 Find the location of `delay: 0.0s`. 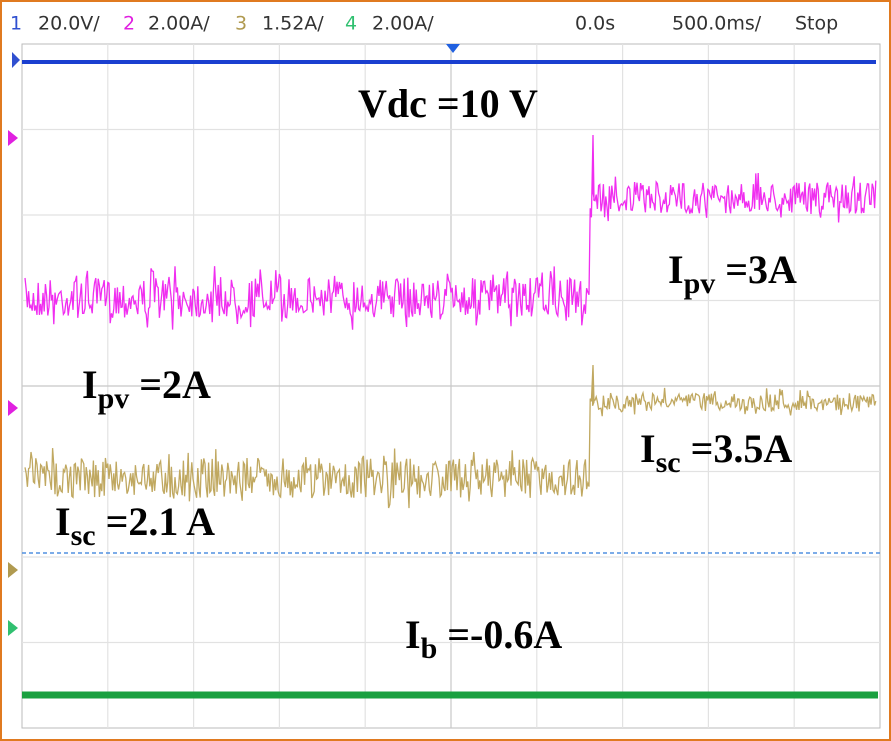

delay: 0.0s is located at coordinates (595, 24).